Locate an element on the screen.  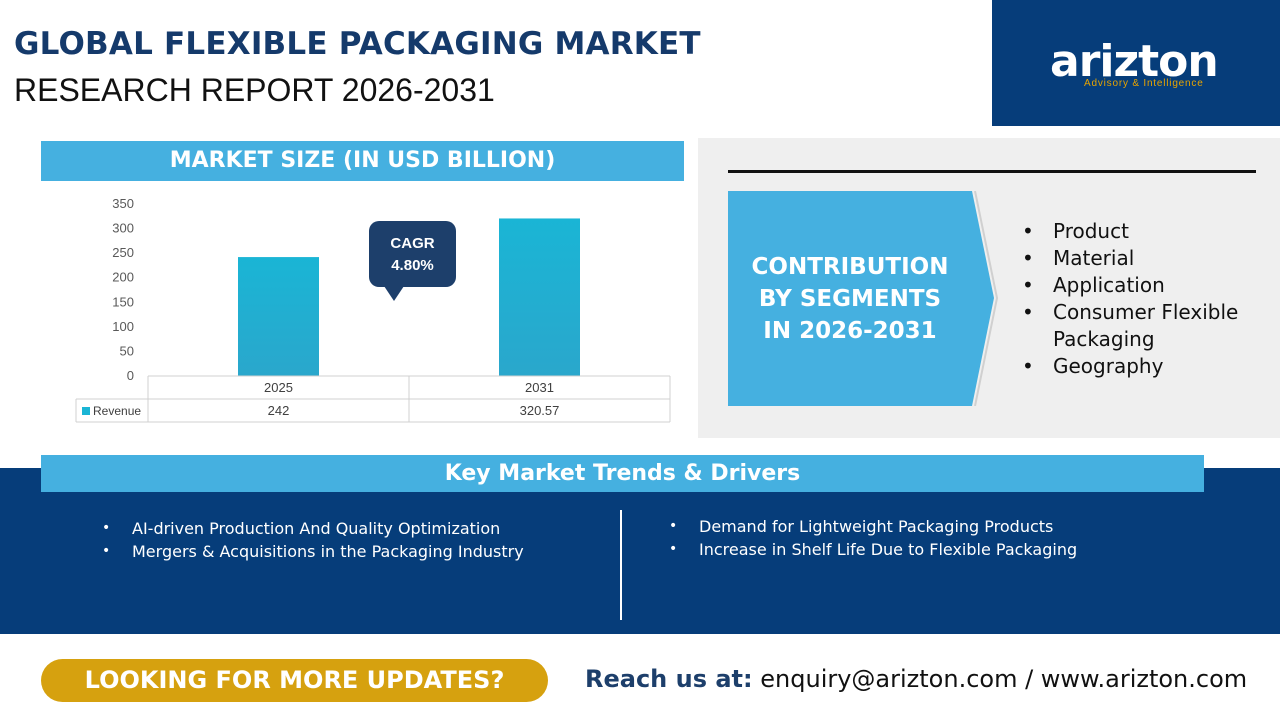
report-subtitle: RESEARCH REPORT 2026-2031 is located at coordinates (254, 90).